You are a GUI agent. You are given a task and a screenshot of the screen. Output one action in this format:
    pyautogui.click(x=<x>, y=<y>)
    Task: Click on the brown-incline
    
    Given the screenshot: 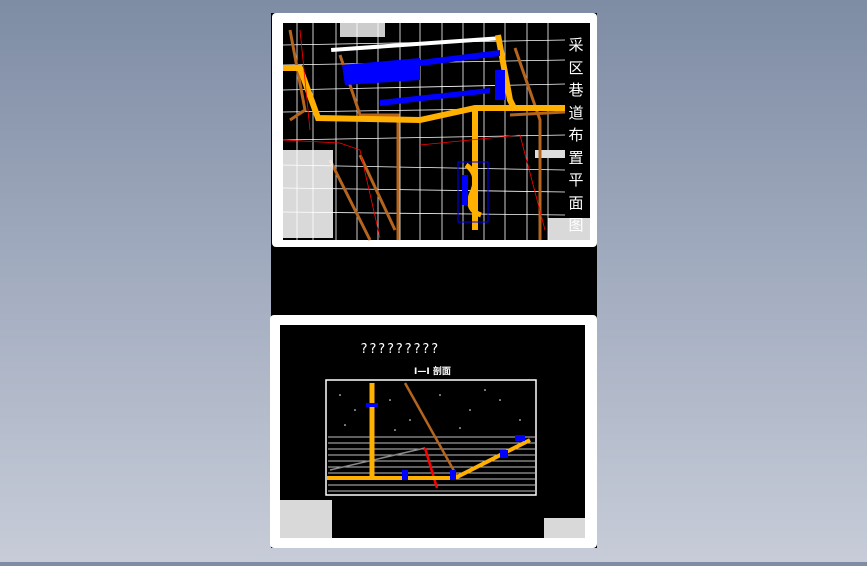 What is the action you would take?
    pyautogui.click(x=431, y=430)
    